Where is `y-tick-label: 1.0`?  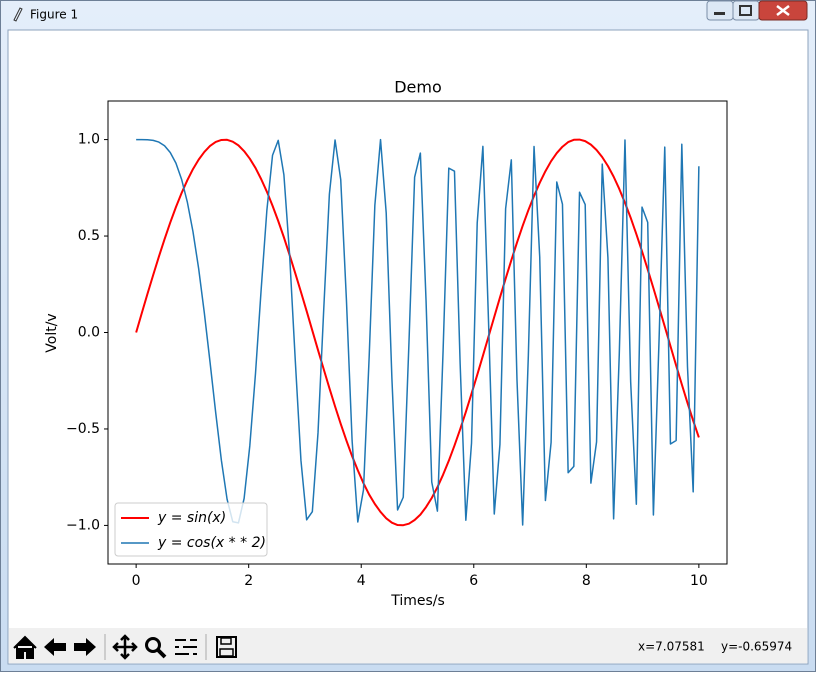 y-tick-label: 1.0 is located at coordinates (89, 140).